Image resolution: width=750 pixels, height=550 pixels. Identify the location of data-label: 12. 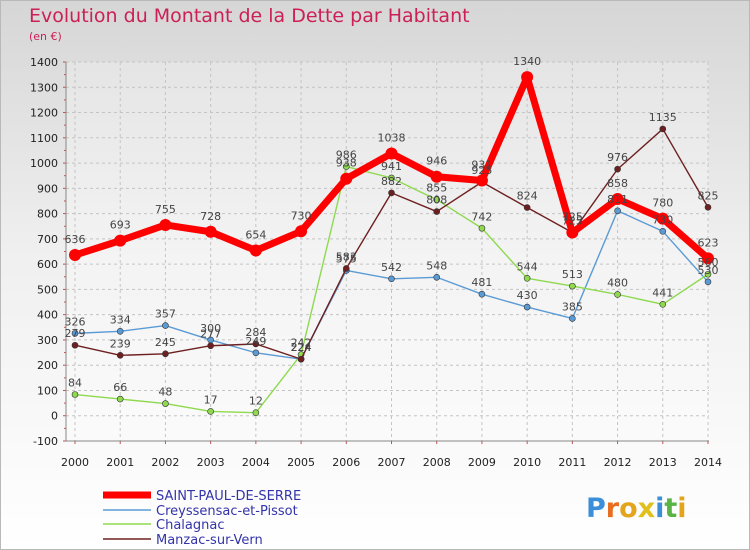
(256, 401).